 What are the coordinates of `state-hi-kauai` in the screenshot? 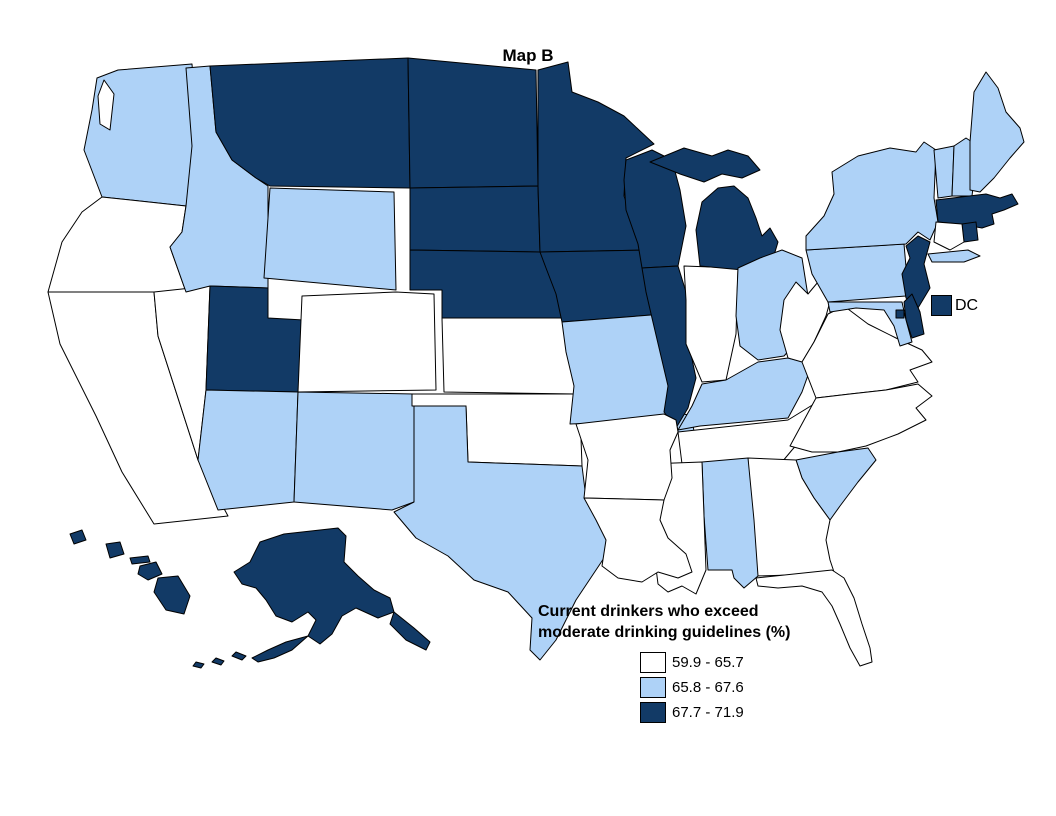 It's located at (78, 537).